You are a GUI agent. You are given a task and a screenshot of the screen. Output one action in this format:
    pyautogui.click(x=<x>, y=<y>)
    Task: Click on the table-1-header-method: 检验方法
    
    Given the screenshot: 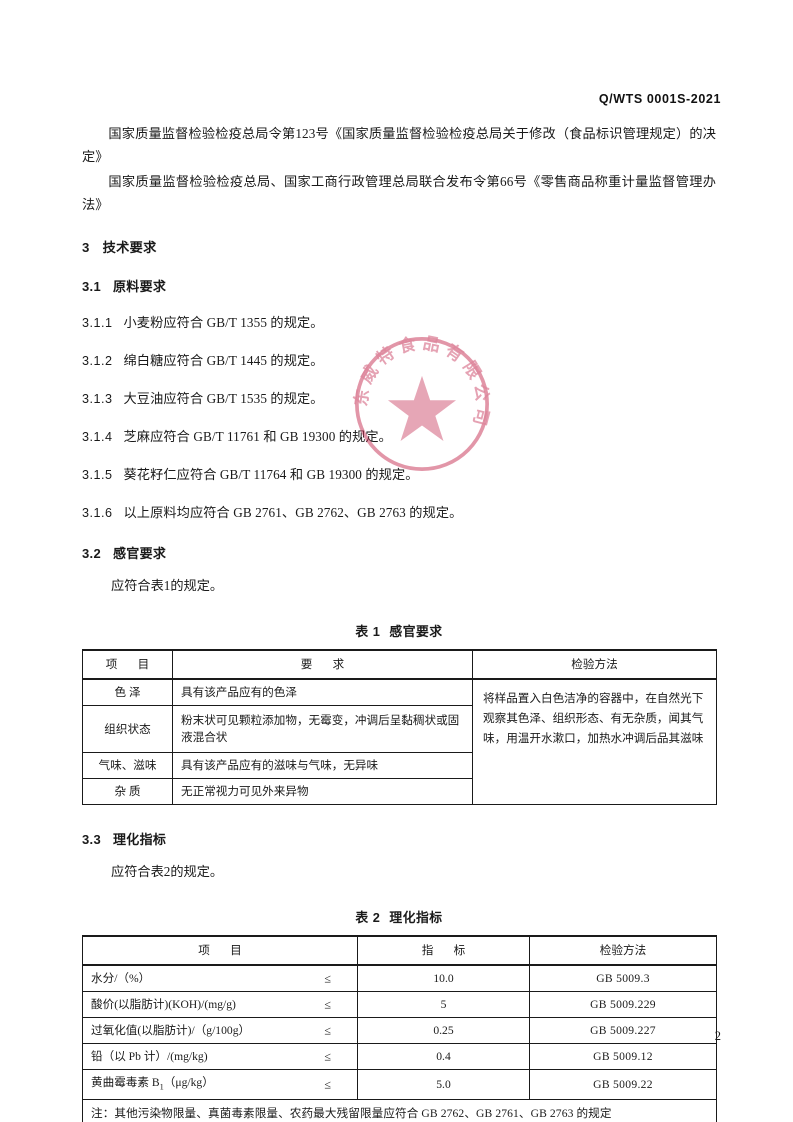 What is the action you would take?
    pyautogui.click(x=594, y=664)
    